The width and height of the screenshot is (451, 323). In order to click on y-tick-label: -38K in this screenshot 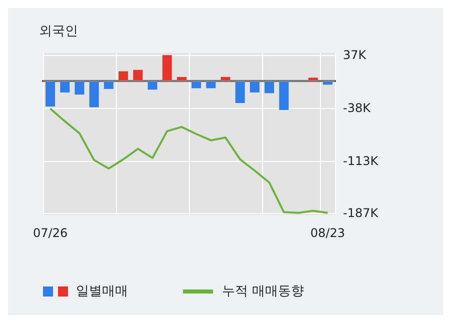, I will do `click(357, 107)`.